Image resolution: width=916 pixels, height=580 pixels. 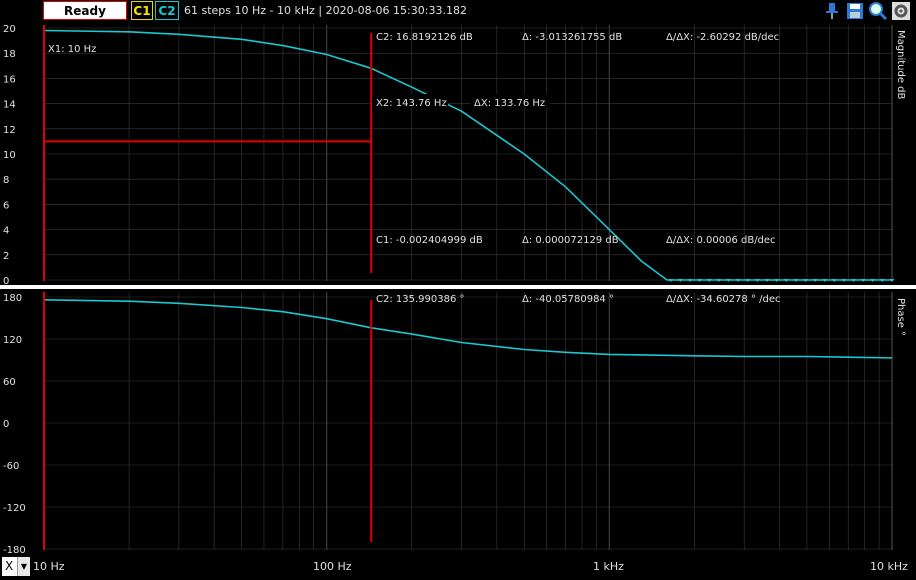 What do you see at coordinates (85, 10) in the screenshot?
I see `status-button: Ready` at bounding box center [85, 10].